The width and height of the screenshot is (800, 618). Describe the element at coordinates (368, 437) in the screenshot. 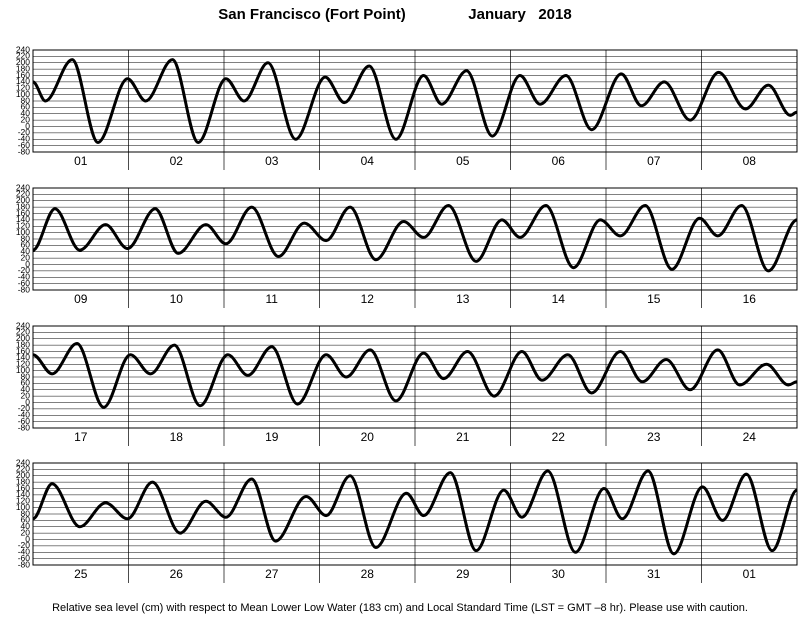

I see `x-tick-label: 20` at that location.